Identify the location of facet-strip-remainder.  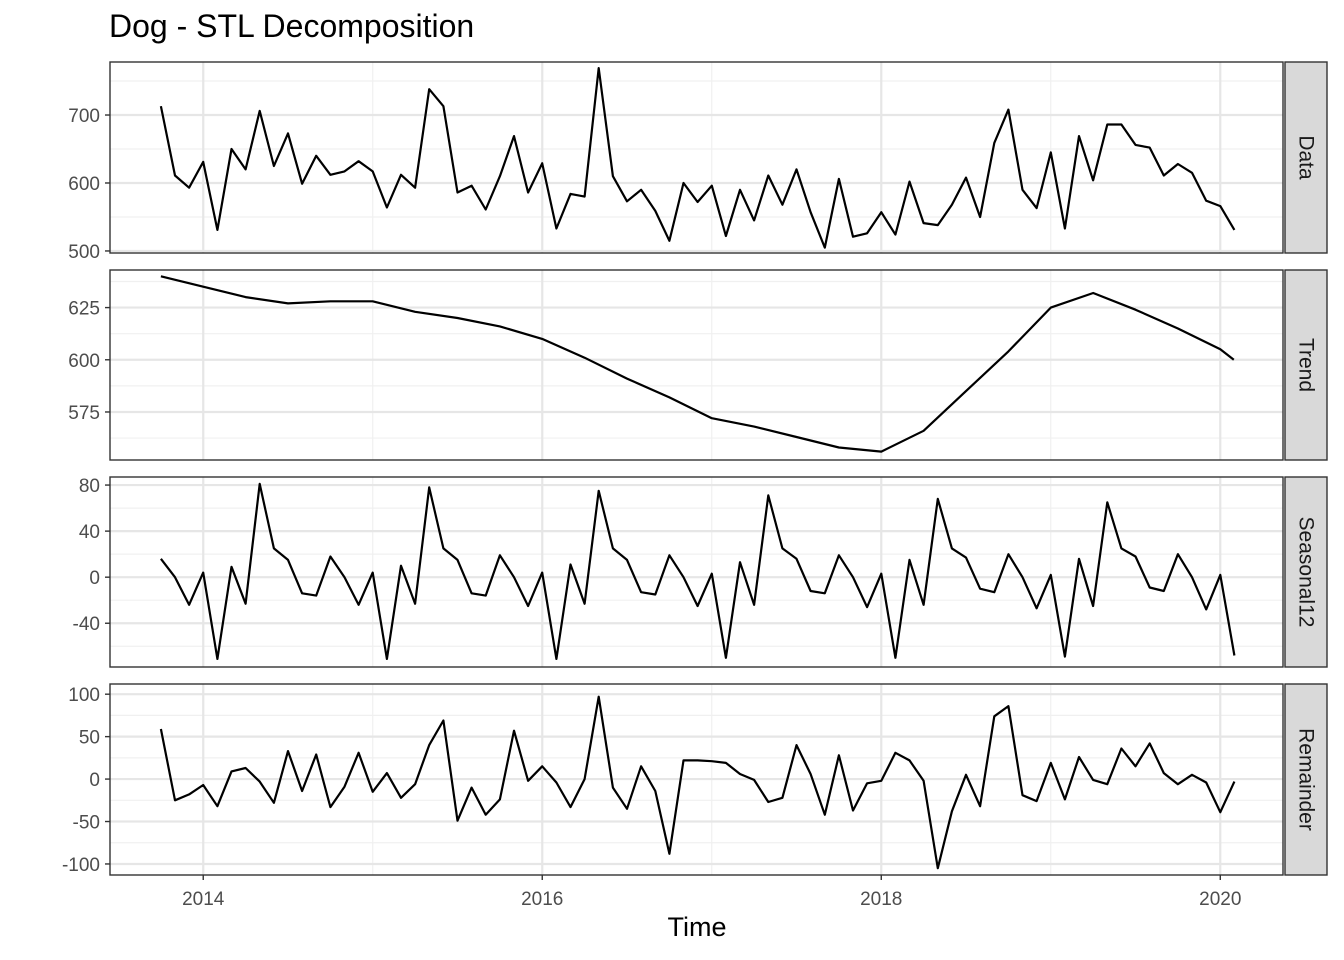
(1306, 779).